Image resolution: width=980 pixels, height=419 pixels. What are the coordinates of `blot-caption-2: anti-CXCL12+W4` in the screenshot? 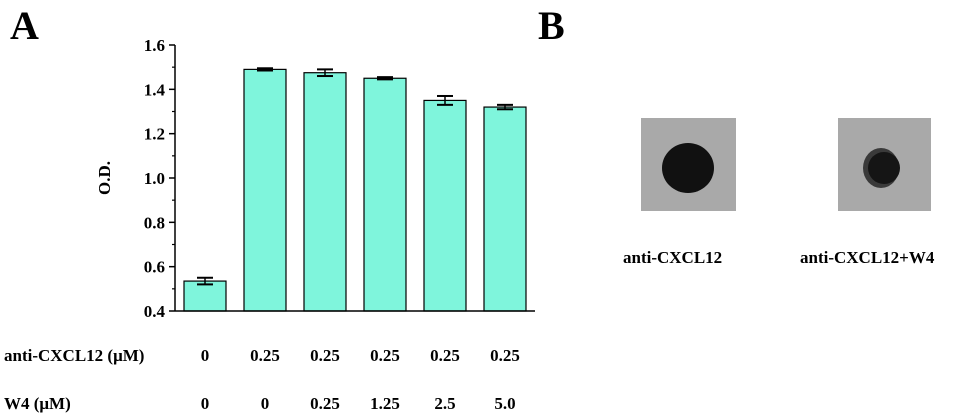 It's located at (867, 257).